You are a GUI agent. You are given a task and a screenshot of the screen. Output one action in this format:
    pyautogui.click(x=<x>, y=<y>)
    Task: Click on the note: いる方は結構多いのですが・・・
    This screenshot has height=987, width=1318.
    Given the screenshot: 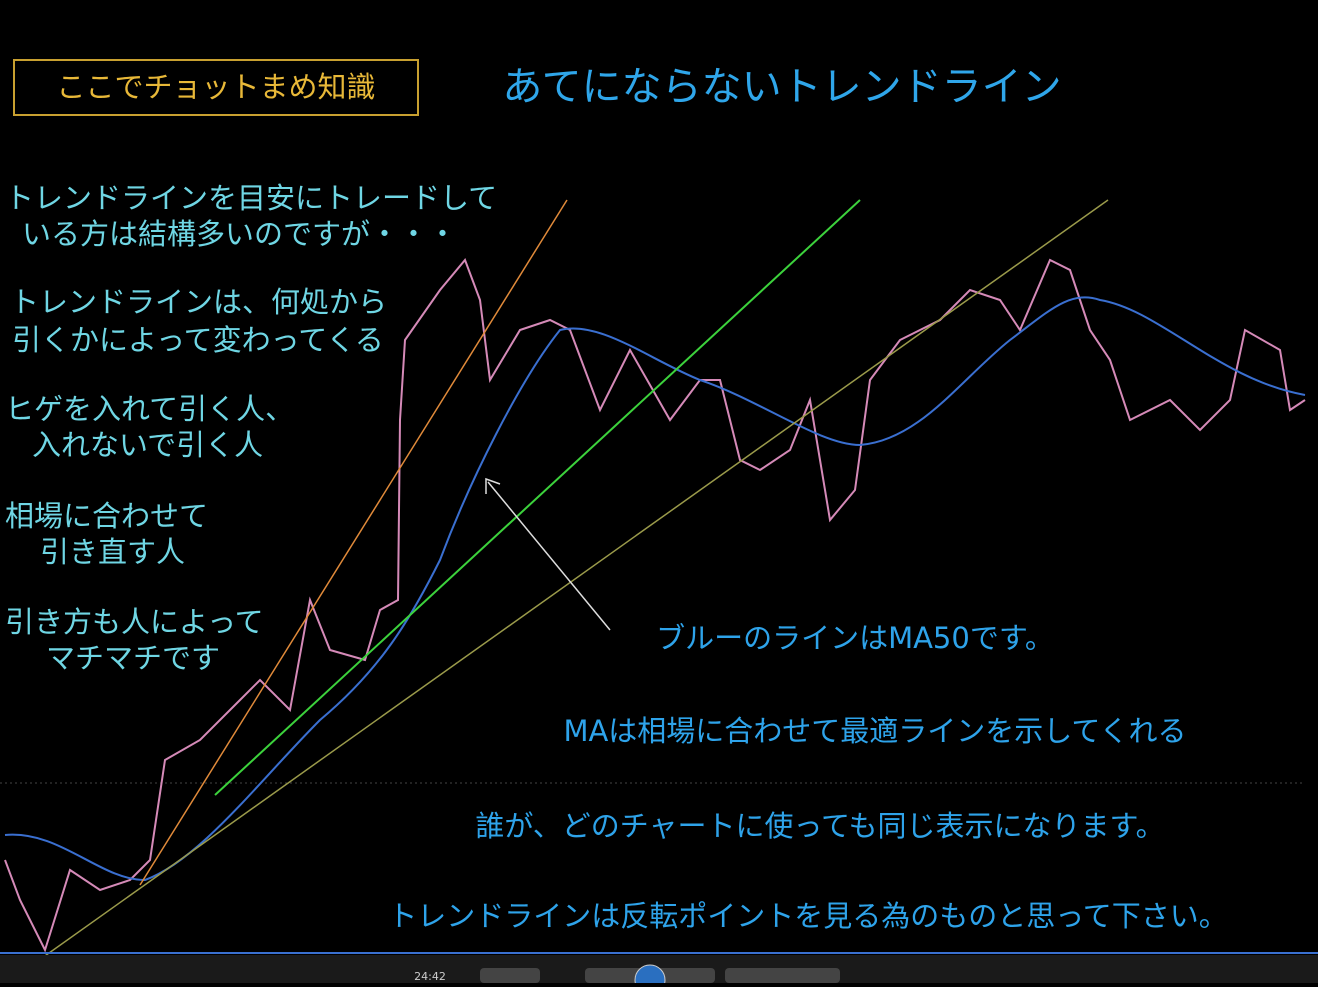 What is the action you would take?
    pyautogui.click(x=239, y=234)
    